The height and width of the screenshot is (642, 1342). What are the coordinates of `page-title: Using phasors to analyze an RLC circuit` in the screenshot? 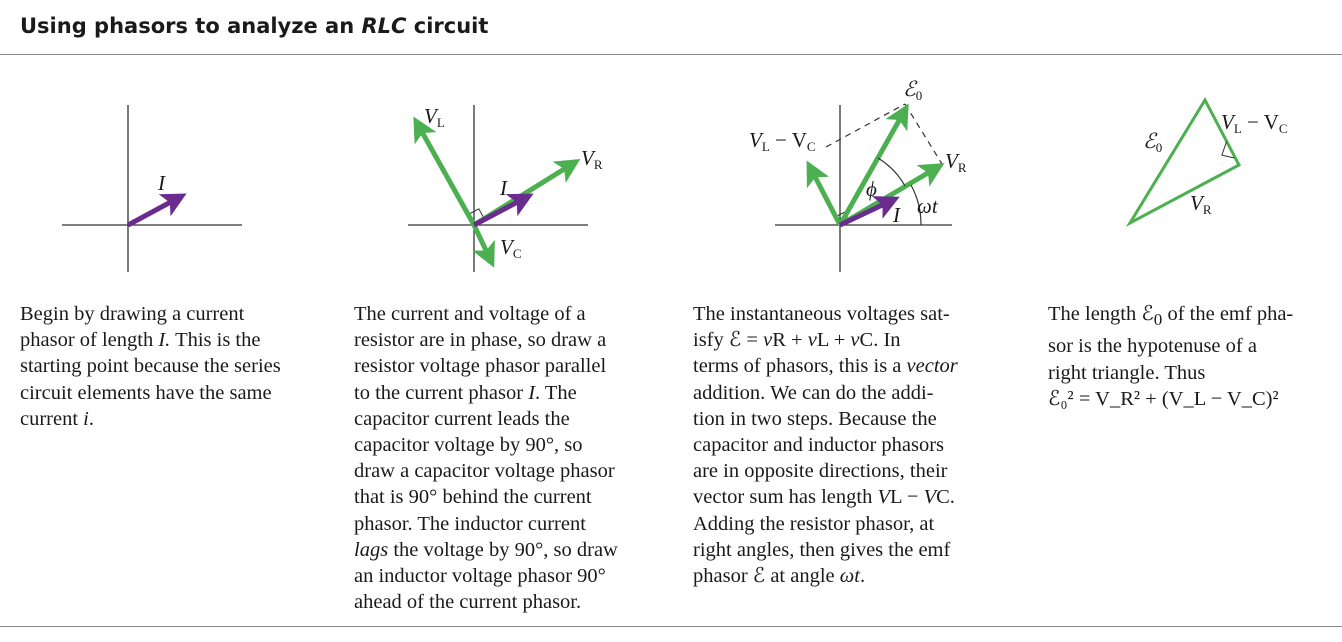 It's located at (254, 26).